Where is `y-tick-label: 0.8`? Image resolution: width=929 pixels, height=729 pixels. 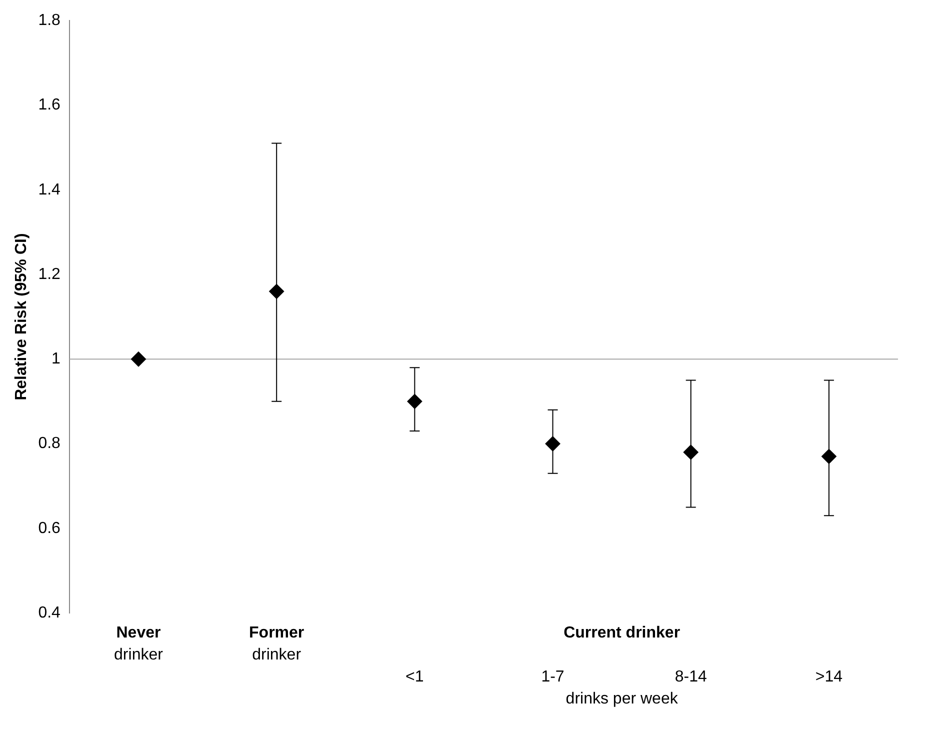
y-tick-label: 0.8 is located at coordinates (49, 443).